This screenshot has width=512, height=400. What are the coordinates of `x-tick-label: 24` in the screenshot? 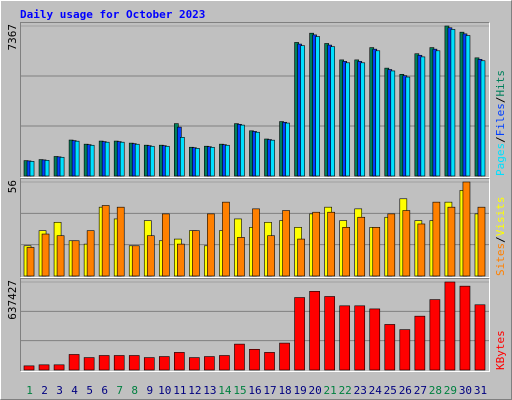 It's located at (376, 390).